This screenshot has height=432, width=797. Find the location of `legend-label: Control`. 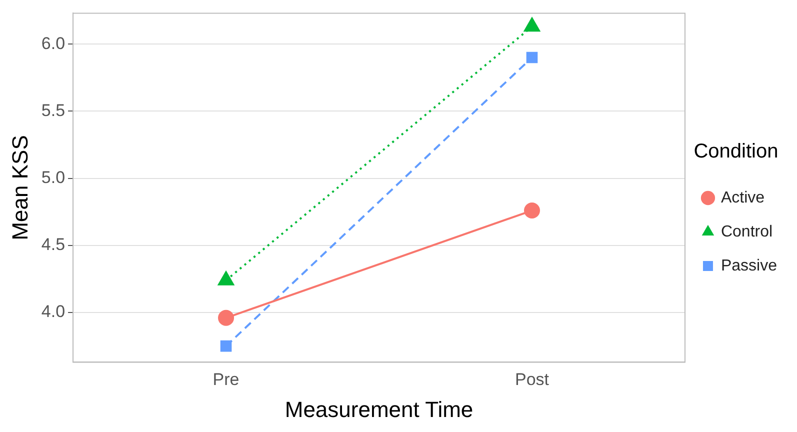

legend-label: Control is located at coordinates (746, 231).